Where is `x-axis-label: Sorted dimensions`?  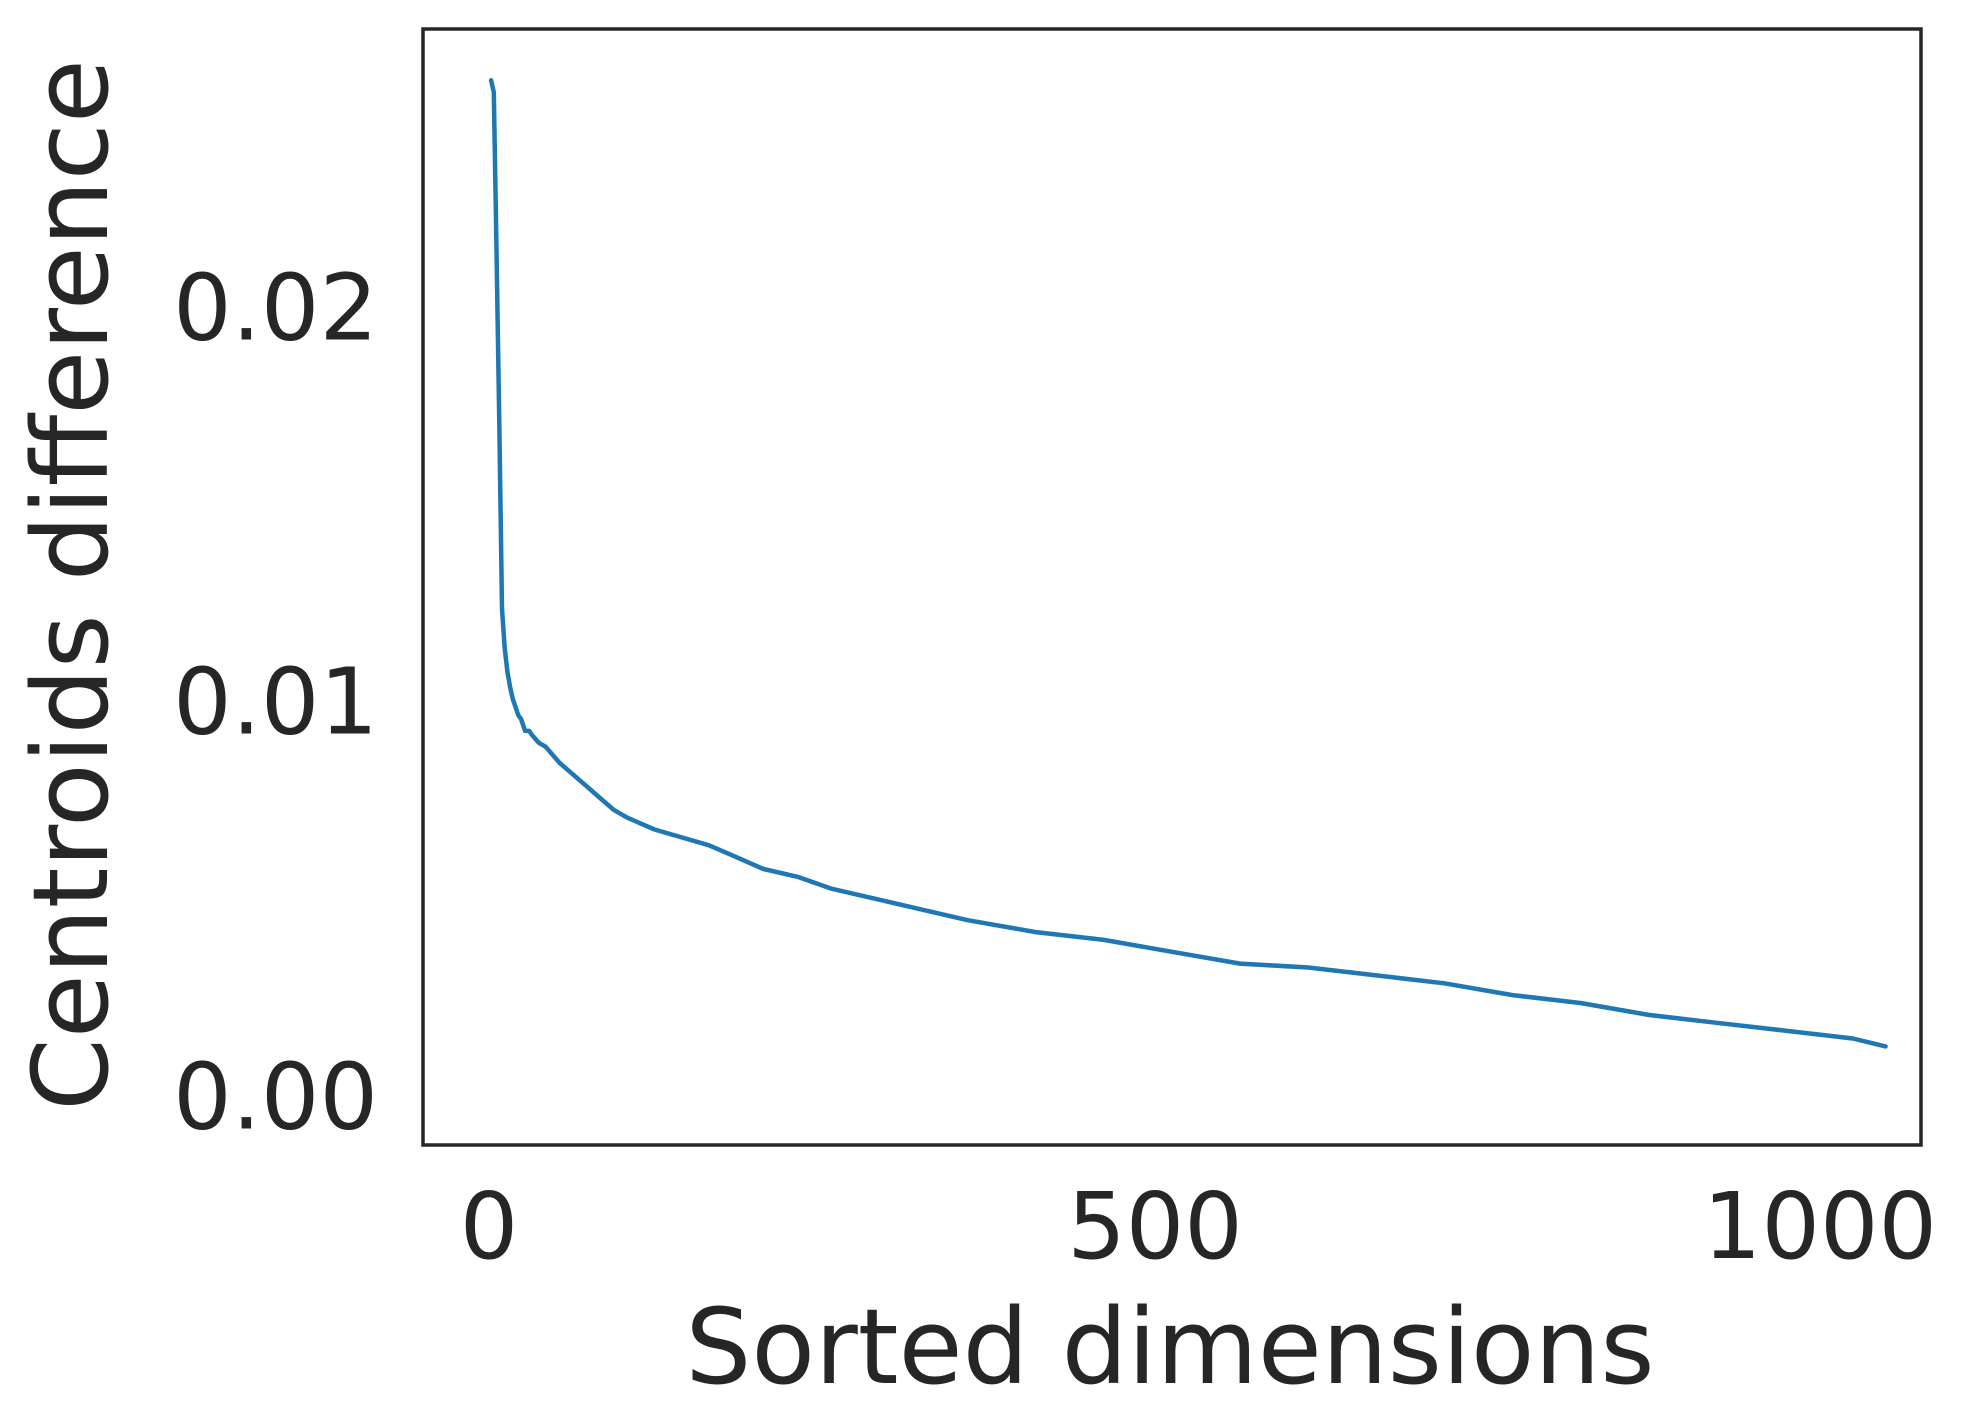
x-axis-label: Sorted dimensions is located at coordinates (1169, 1347).